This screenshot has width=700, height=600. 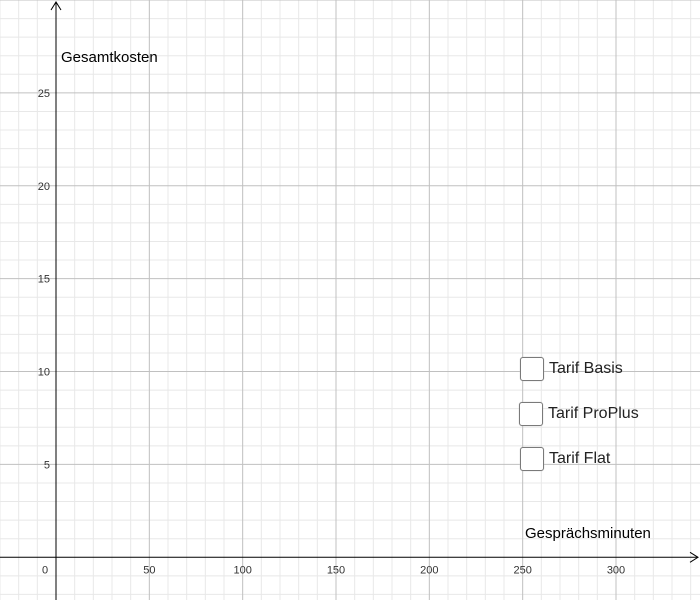 I want to click on x-tick-label: 250, so click(x=522, y=570).